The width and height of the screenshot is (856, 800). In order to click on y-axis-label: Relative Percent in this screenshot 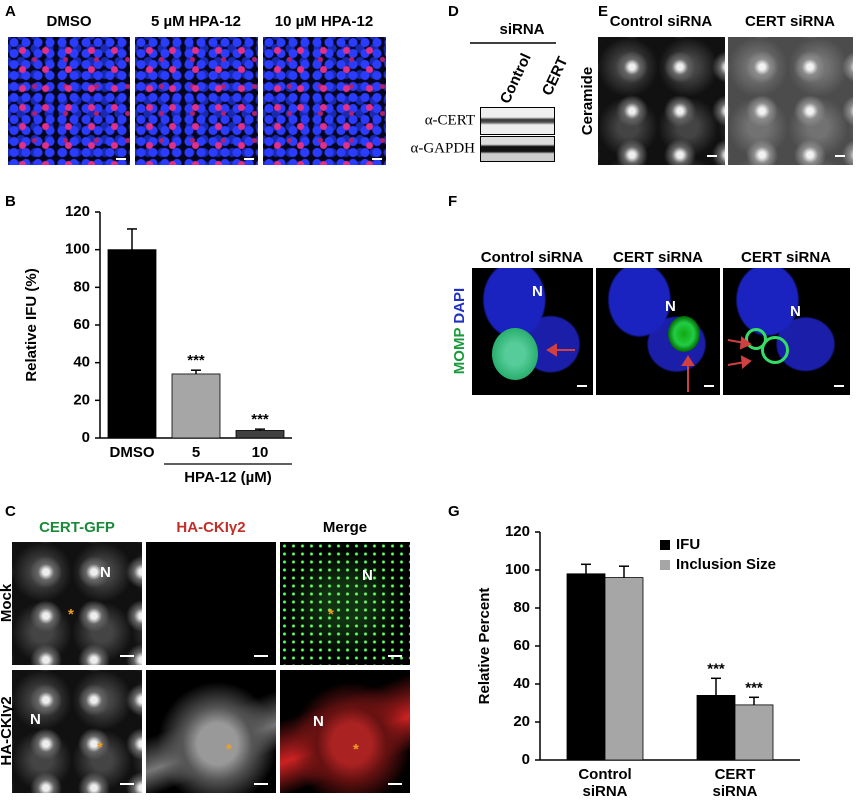, I will do `click(484, 646)`.